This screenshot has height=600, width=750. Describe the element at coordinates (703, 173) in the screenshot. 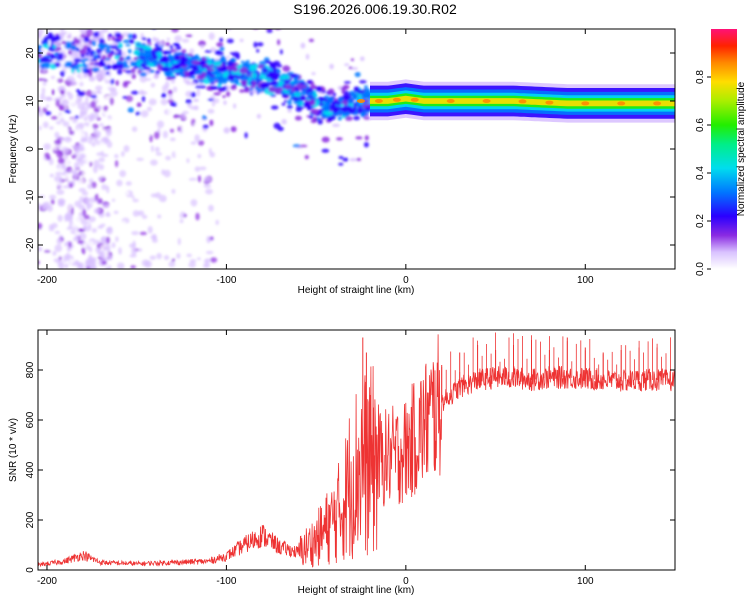

I see `colorbar-axis: 0.0 0.2 0.4 0.6 0.8` at that location.